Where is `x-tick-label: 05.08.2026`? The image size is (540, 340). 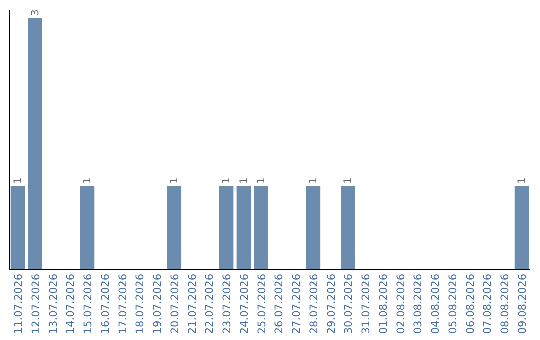
x-tick-label: 05.08.2026 is located at coordinates (453, 304).